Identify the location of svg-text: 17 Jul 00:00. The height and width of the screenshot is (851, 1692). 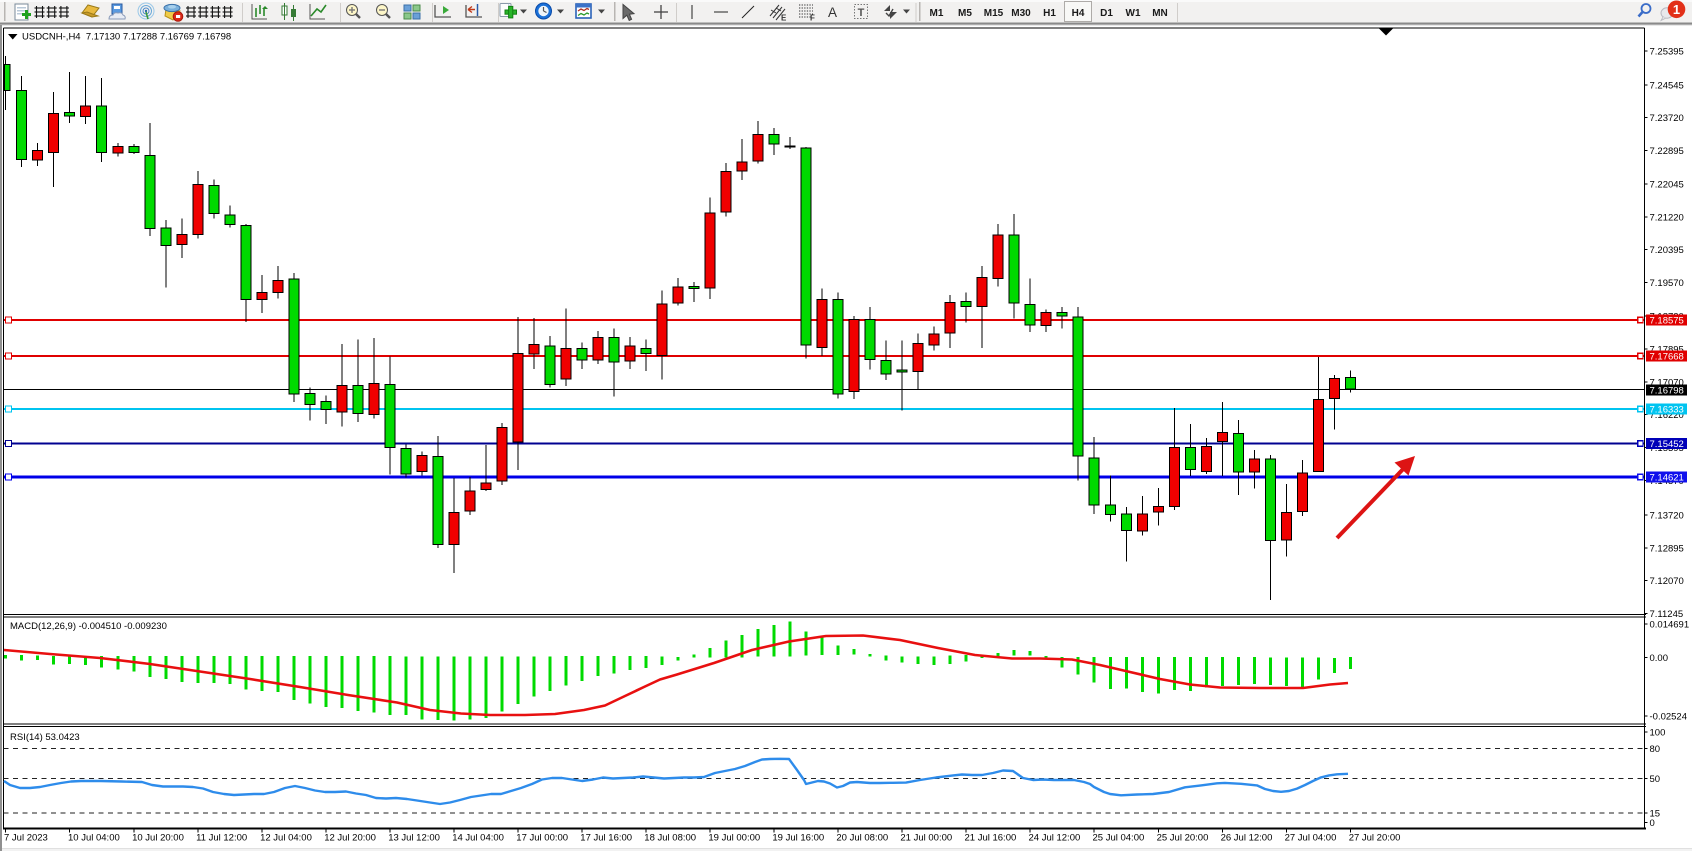
(542, 838).